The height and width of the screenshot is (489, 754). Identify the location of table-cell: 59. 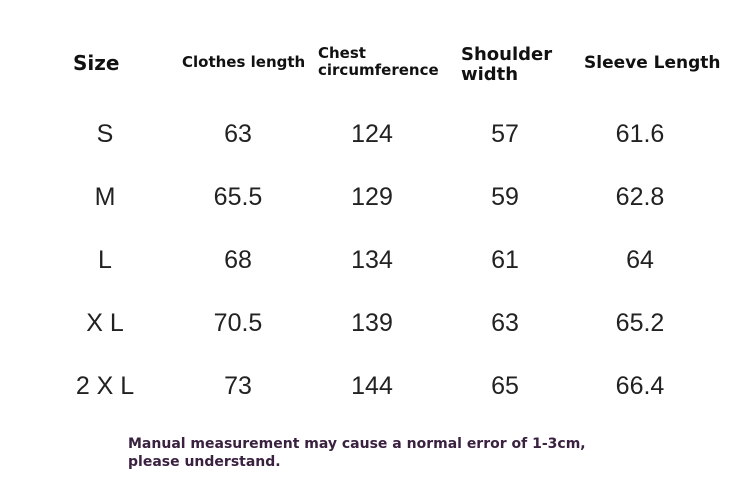
(505, 197).